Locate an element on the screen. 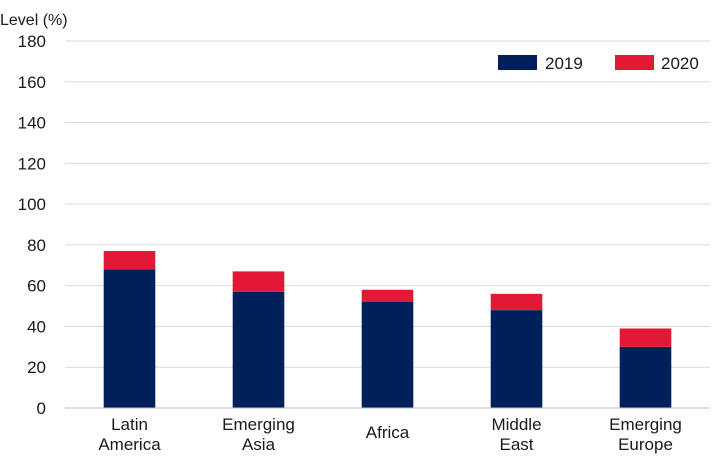 This screenshot has width=720, height=459. legend-swatch-2019 is located at coordinates (517, 62).